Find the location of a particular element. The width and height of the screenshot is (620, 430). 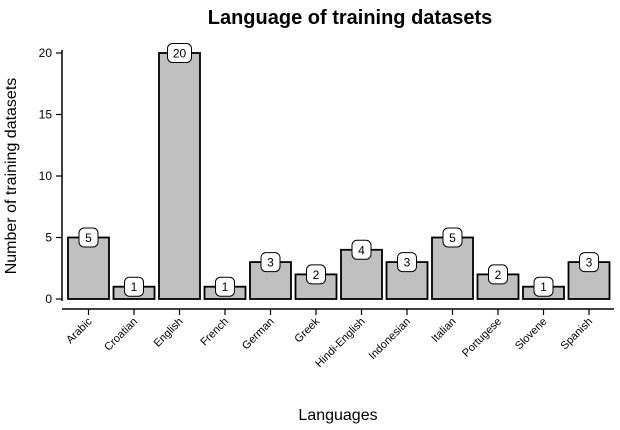

data-label-arabic: 5 is located at coordinates (88, 237).